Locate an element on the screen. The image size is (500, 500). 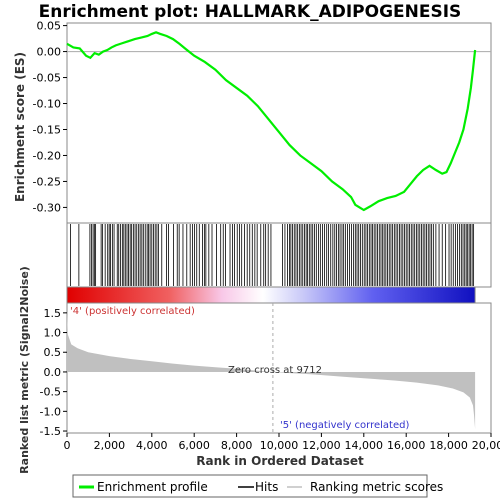
legend-metric-label: Ranking metric scores is located at coordinates (376, 487).